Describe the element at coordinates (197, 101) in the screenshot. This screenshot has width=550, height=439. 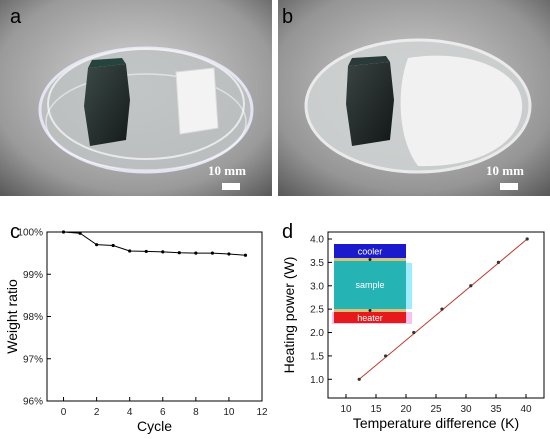
I see `white-block` at that location.